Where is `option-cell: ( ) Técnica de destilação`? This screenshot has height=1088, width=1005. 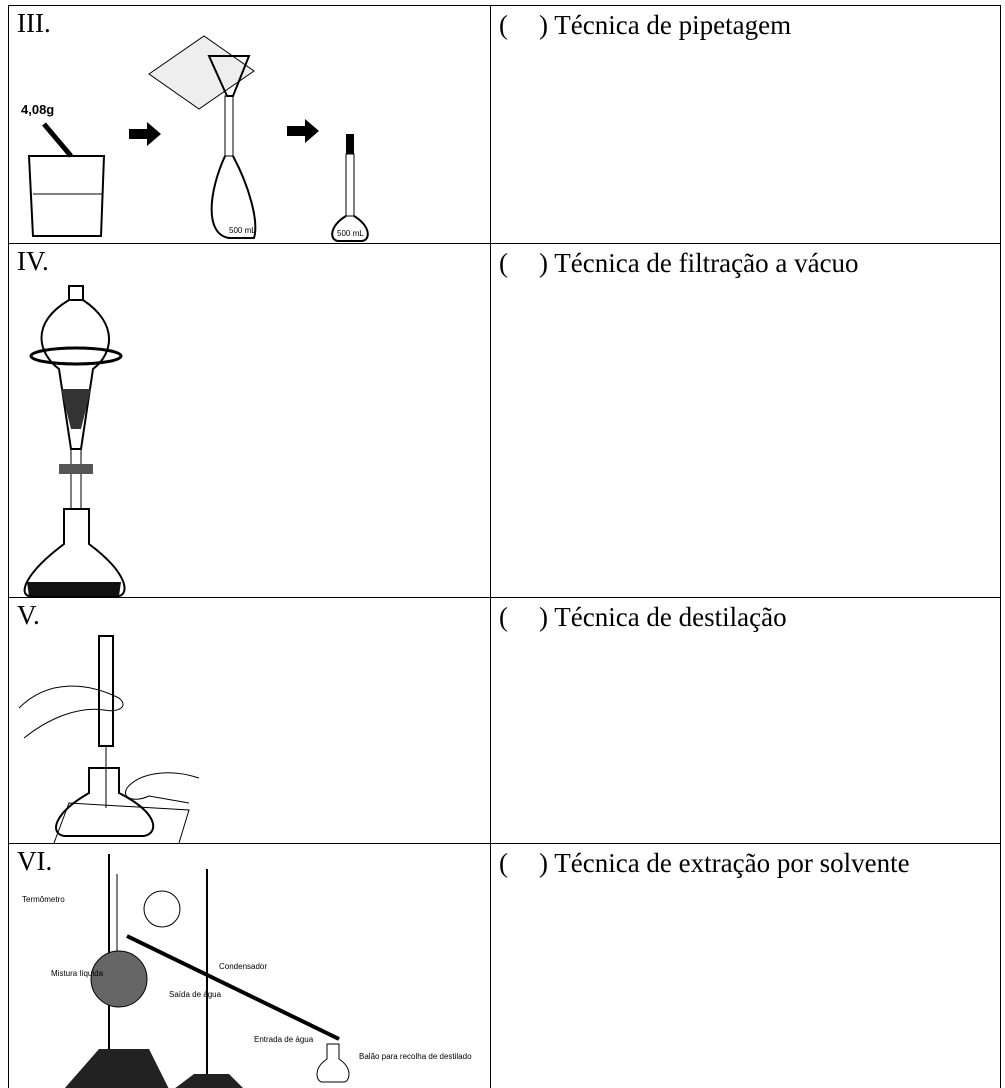 option-cell: ( ) Técnica de destilação is located at coordinates (745, 720).